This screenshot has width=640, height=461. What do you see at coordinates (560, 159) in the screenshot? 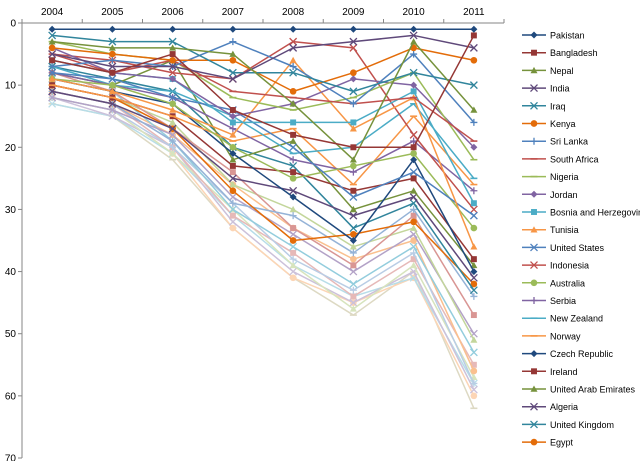
I see `legend-item: South Africa` at bounding box center [560, 159].